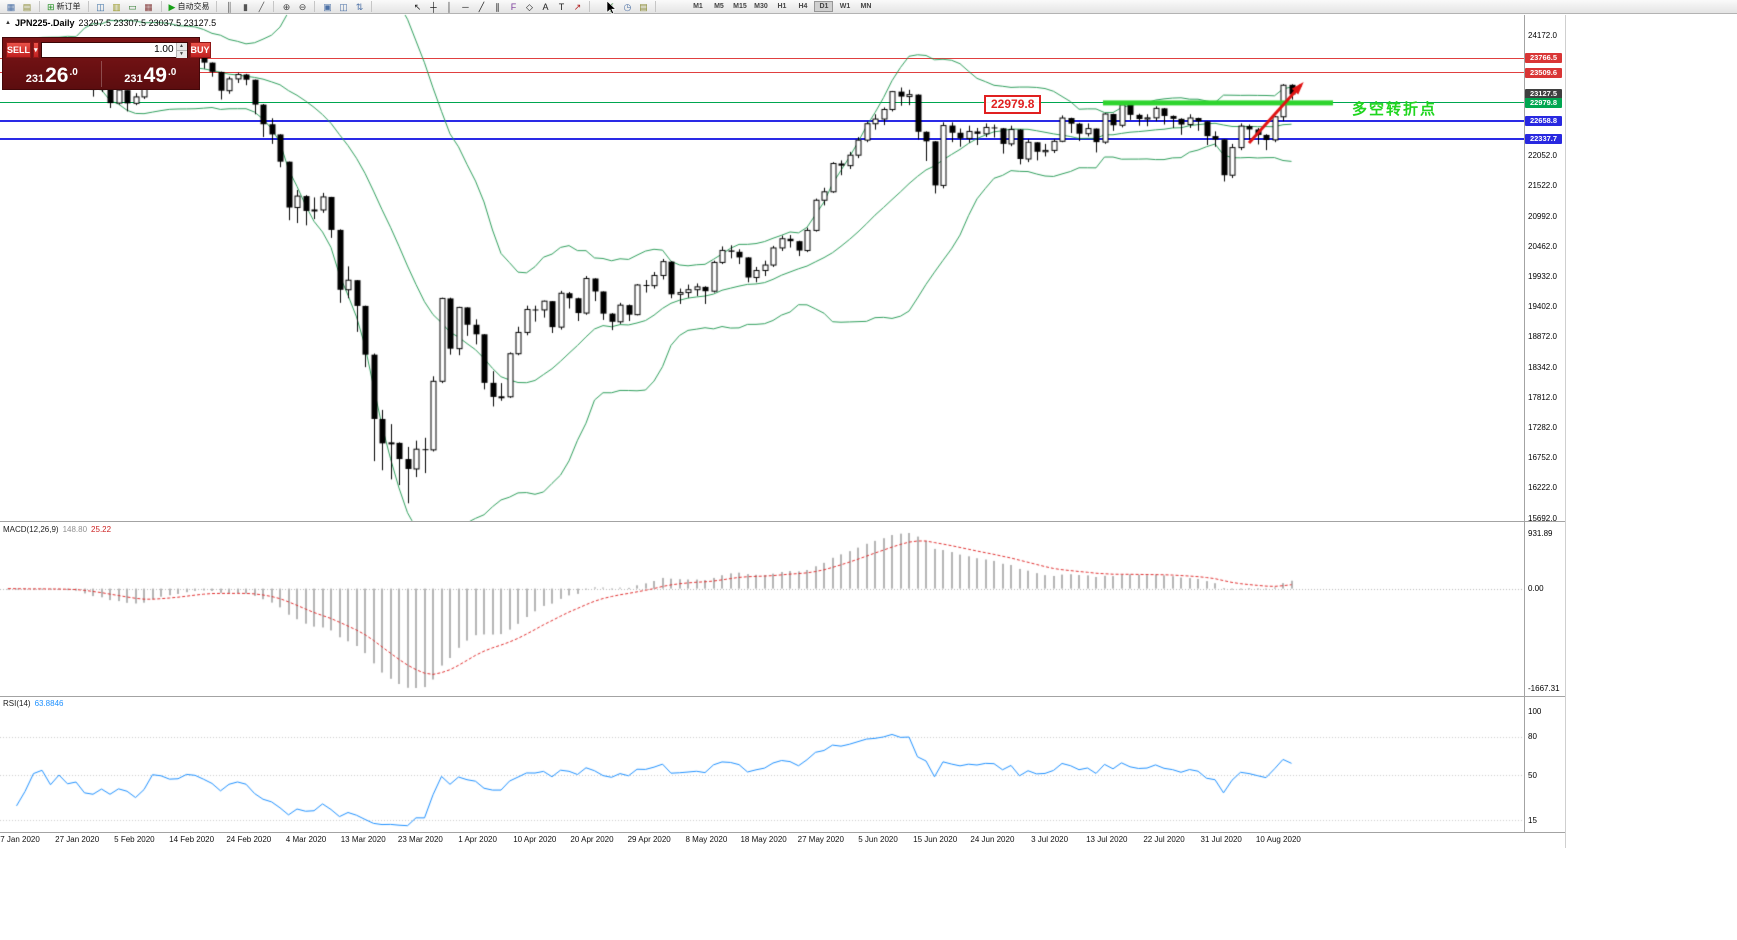 The image size is (1737, 940). What do you see at coordinates (64, 6) in the screenshot?
I see `new-order-button: ⊞ 新订单` at bounding box center [64, 6].